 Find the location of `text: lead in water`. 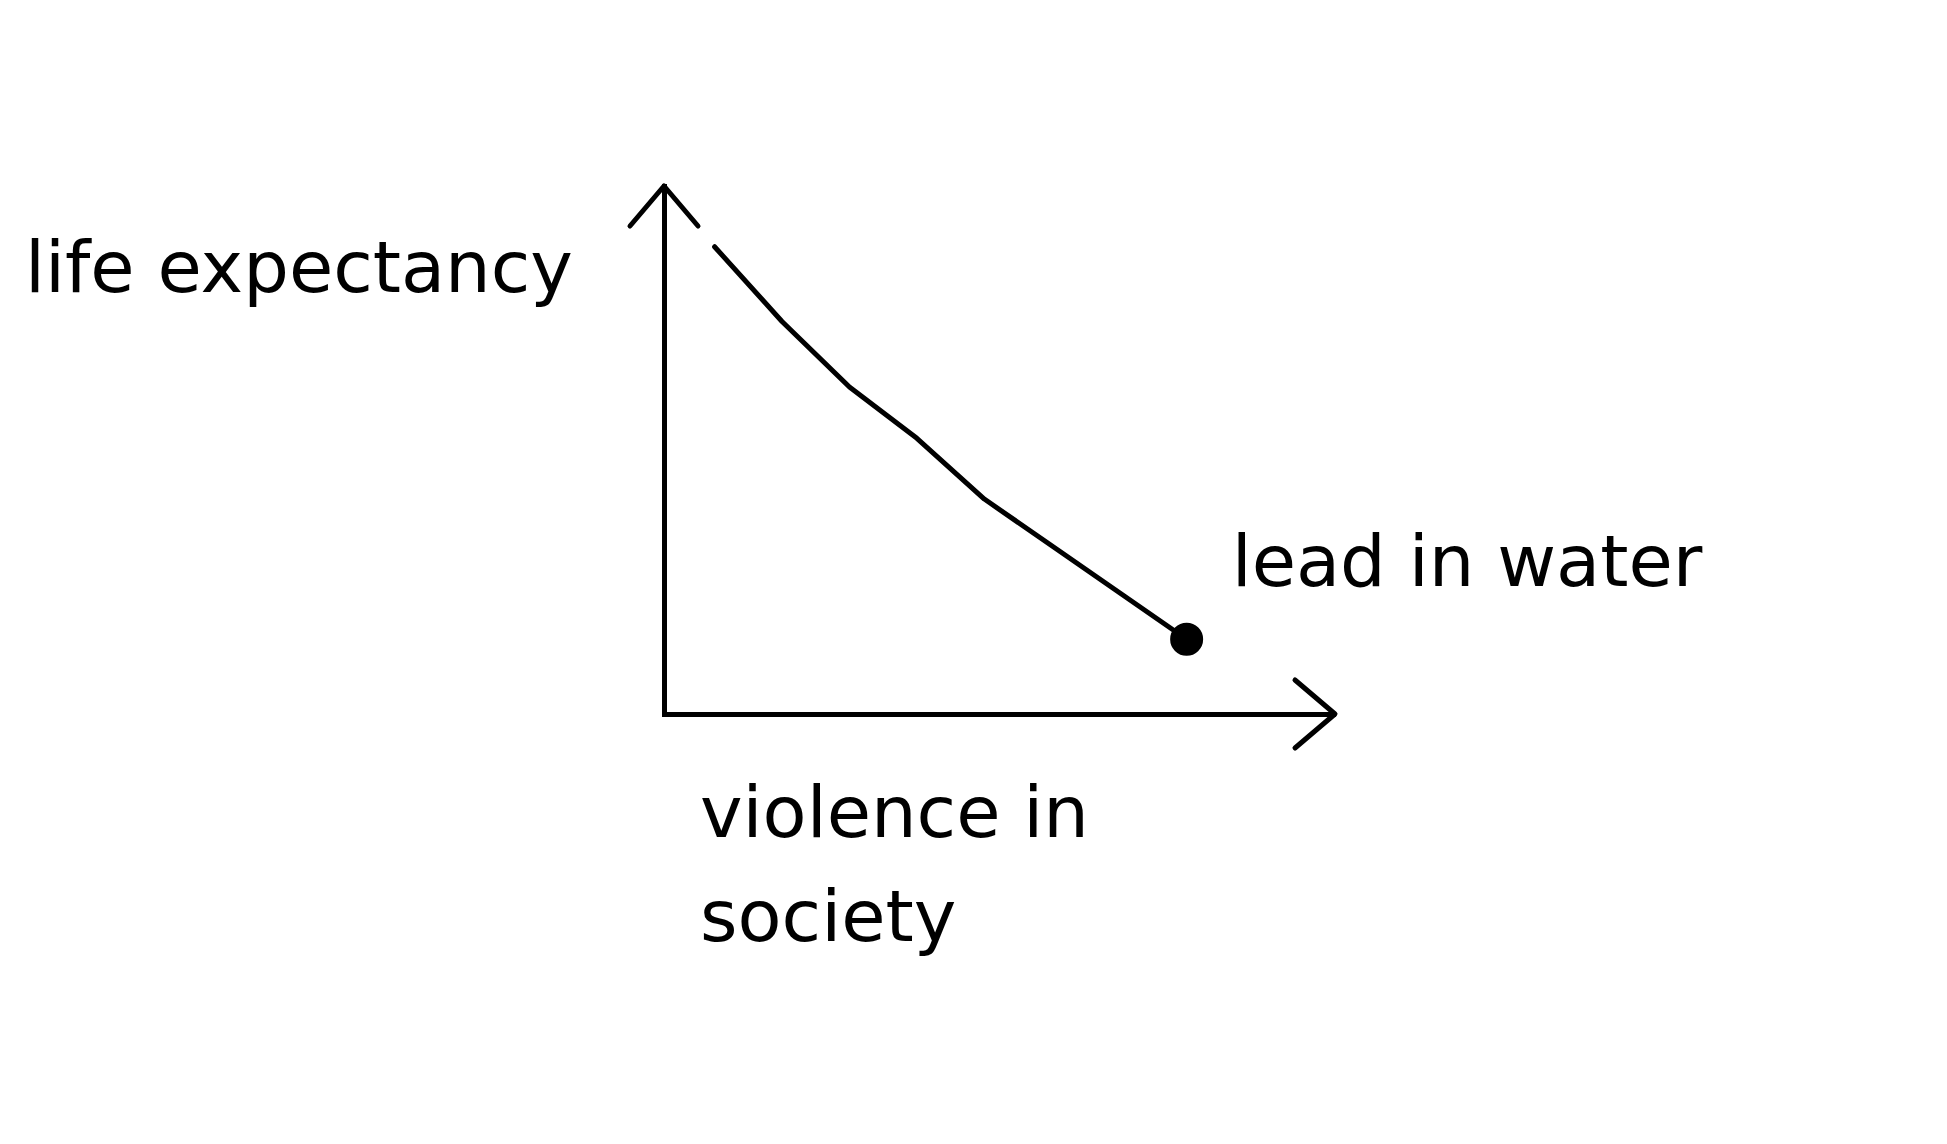

text: lead in water is located at coordinates (1467, 562).